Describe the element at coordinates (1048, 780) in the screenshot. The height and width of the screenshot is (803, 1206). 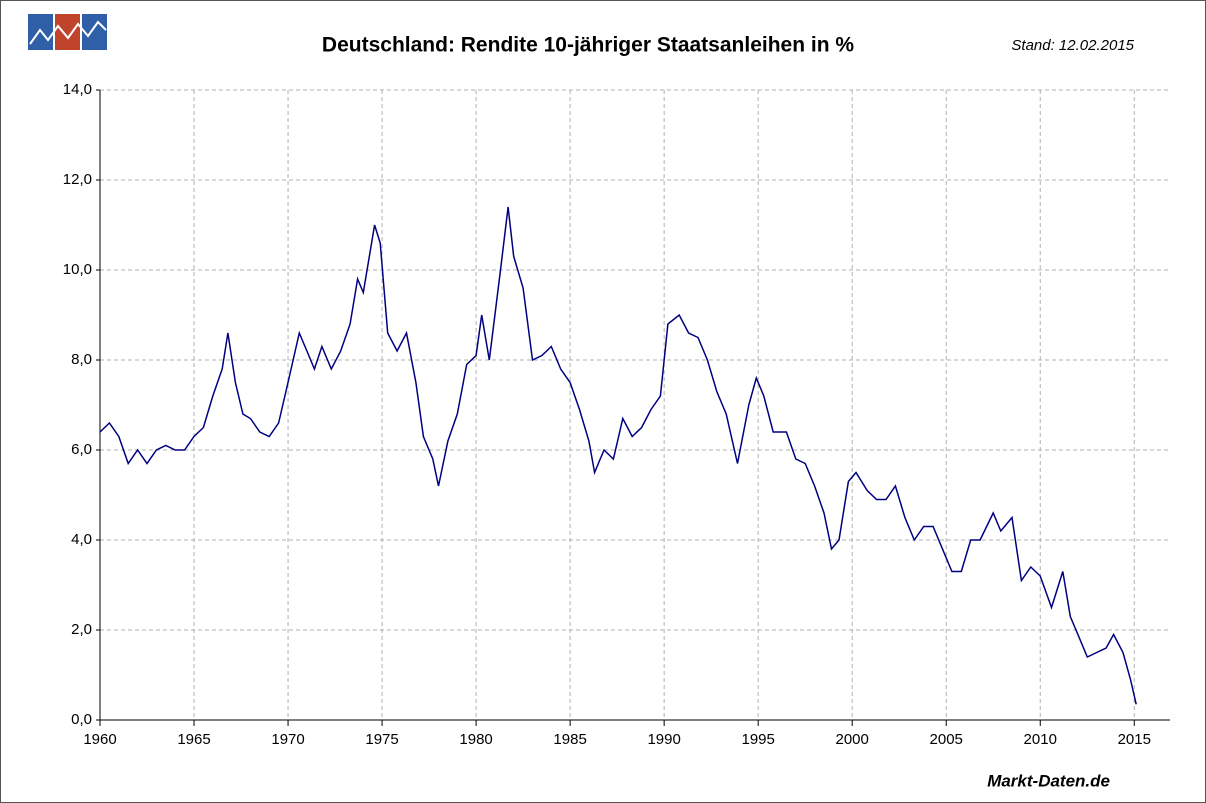
I see `source: Markt-Daten.de` at that location.